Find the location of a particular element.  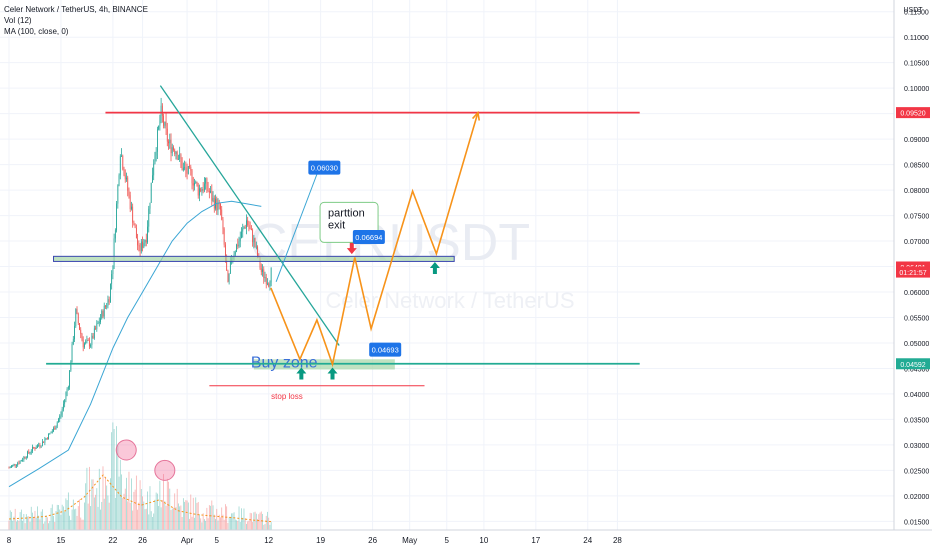

time-tick-label: 19 is located at coordinates (320, 540).